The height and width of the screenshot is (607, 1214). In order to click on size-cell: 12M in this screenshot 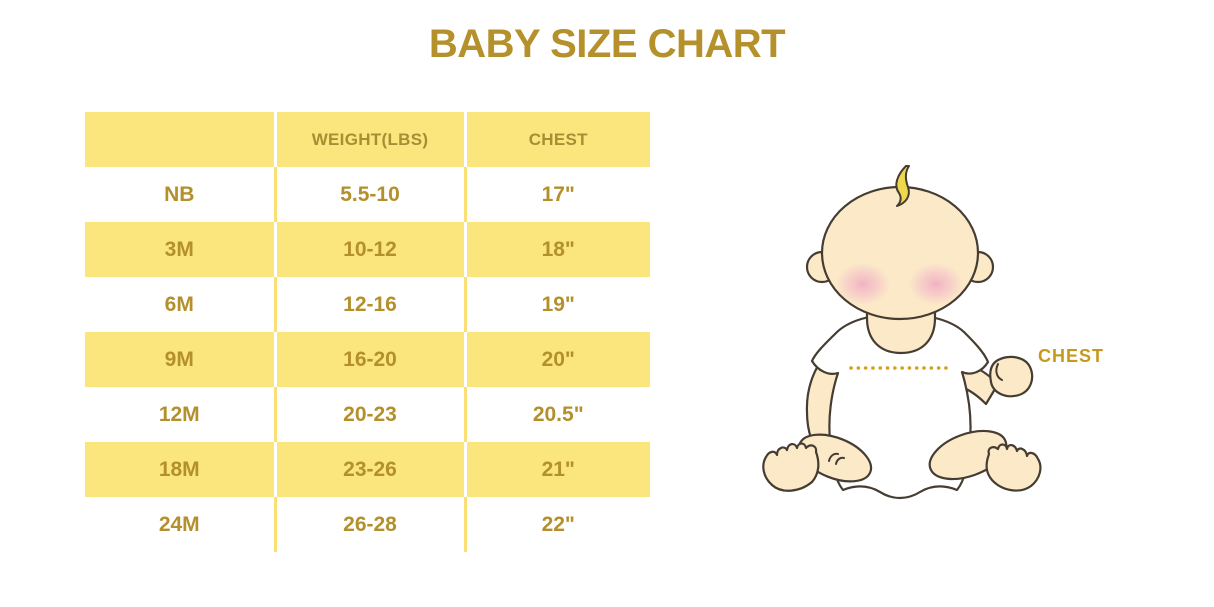, I will do `click(179, 414)`.